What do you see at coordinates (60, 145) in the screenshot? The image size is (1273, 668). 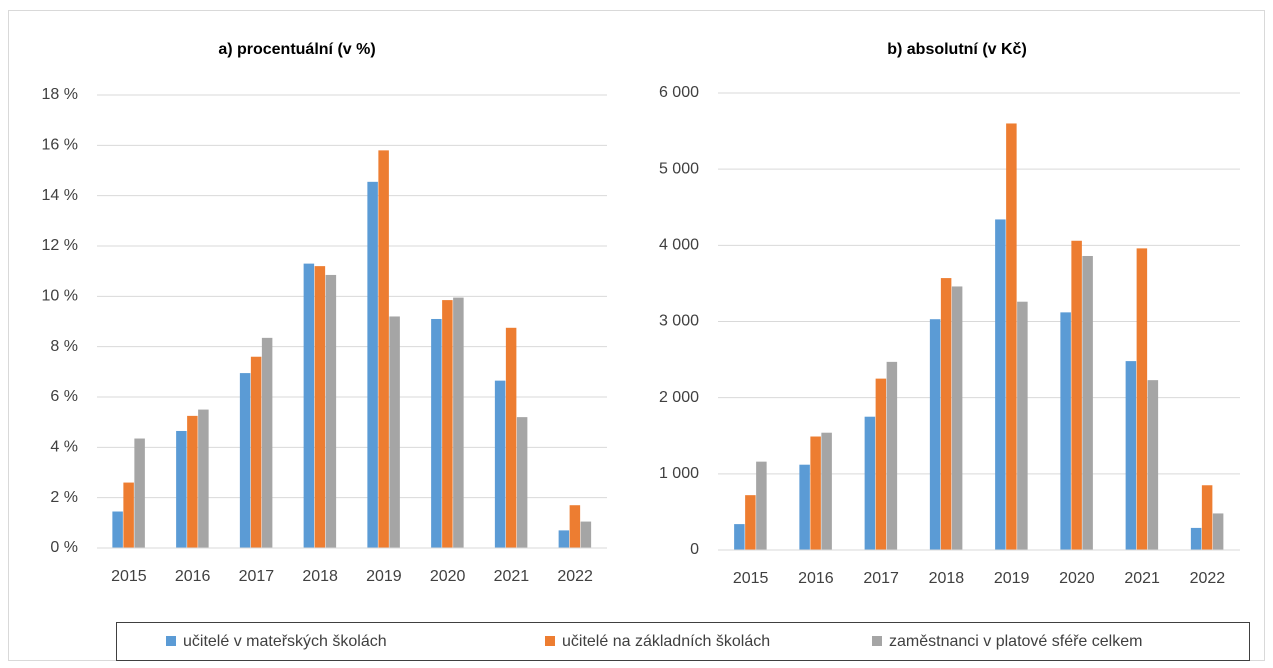 I see `y-tick-label: 16 %` at bounding box center [60, 145].